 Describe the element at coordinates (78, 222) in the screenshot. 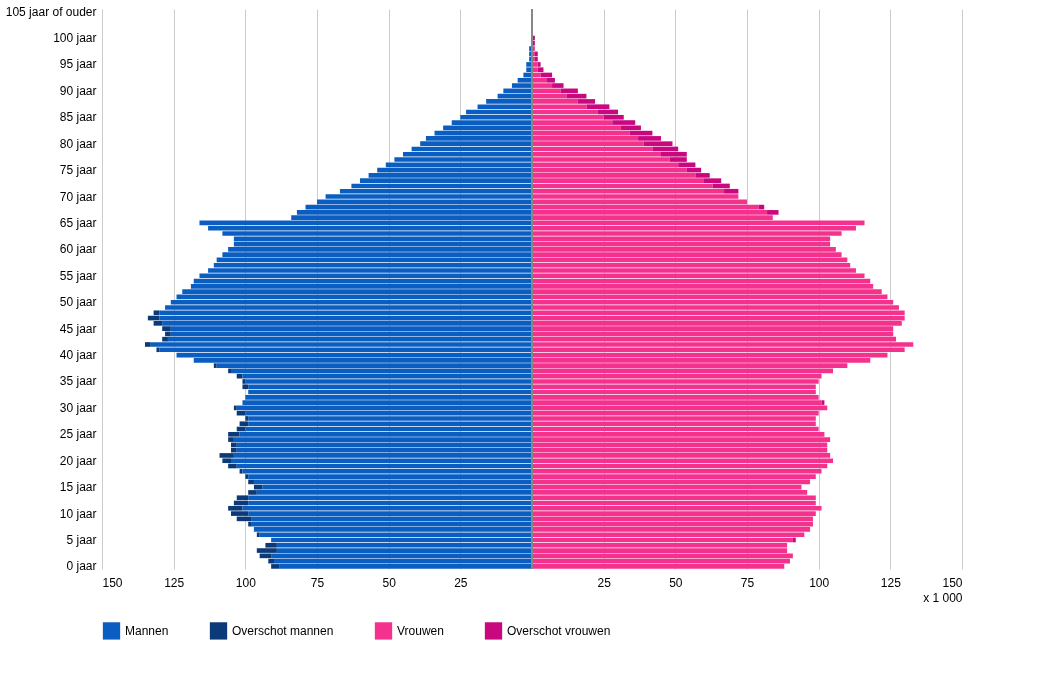

I see `y-tick-label: 65 jaar` at that location.